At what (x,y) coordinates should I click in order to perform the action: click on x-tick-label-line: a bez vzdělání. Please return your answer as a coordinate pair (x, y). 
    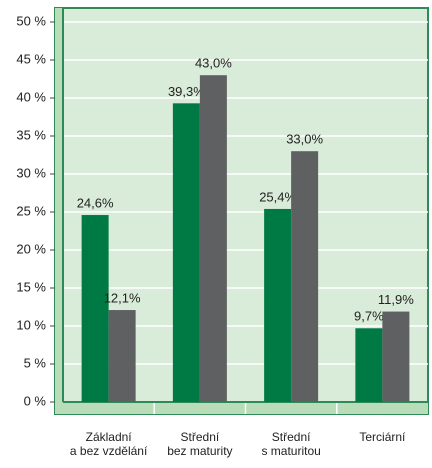
    Looking at the image, I should click on (109, 451).